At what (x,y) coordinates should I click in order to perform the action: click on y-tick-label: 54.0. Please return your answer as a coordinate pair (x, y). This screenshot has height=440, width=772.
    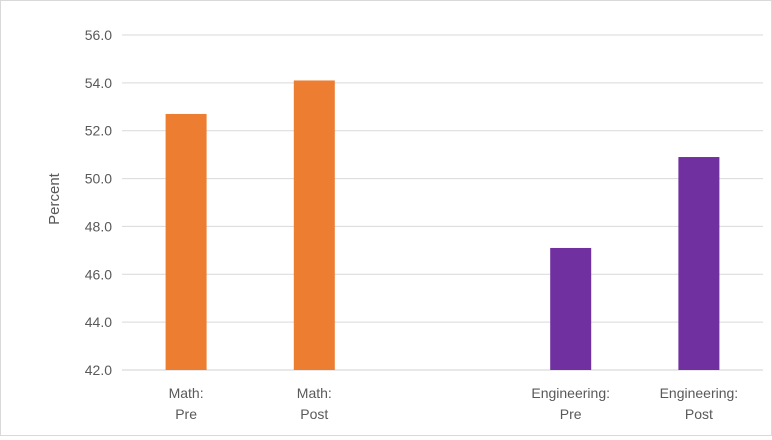
    Looking at the image, I should click on (98, 83).